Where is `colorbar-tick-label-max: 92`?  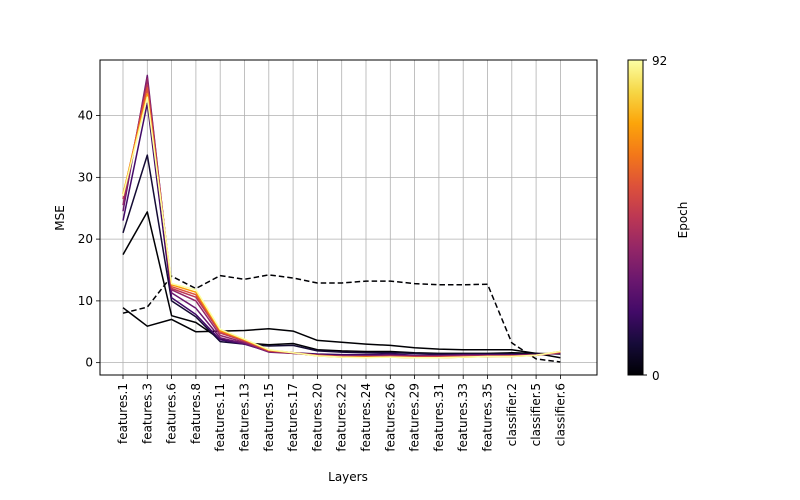
colorbar-tick-label-max: 92 is located at coordinates (659, 61).